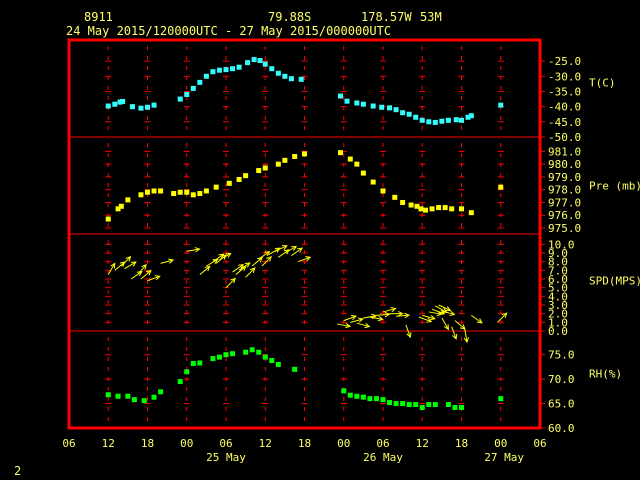 The height and width of the screenshot is (480, 640). Describe the element at coordinates (558, 279) in the screenshot. I see `y-tick-label: 6.0` at that location.